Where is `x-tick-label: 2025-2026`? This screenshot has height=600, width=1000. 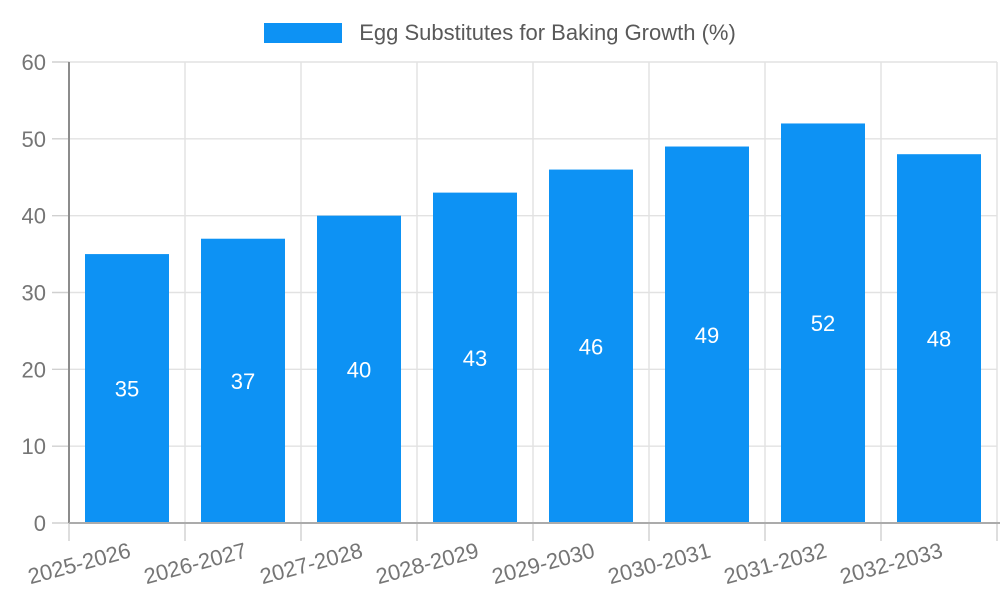
x-tick-label: 2025-2026 is located at coordinates (79, 563).